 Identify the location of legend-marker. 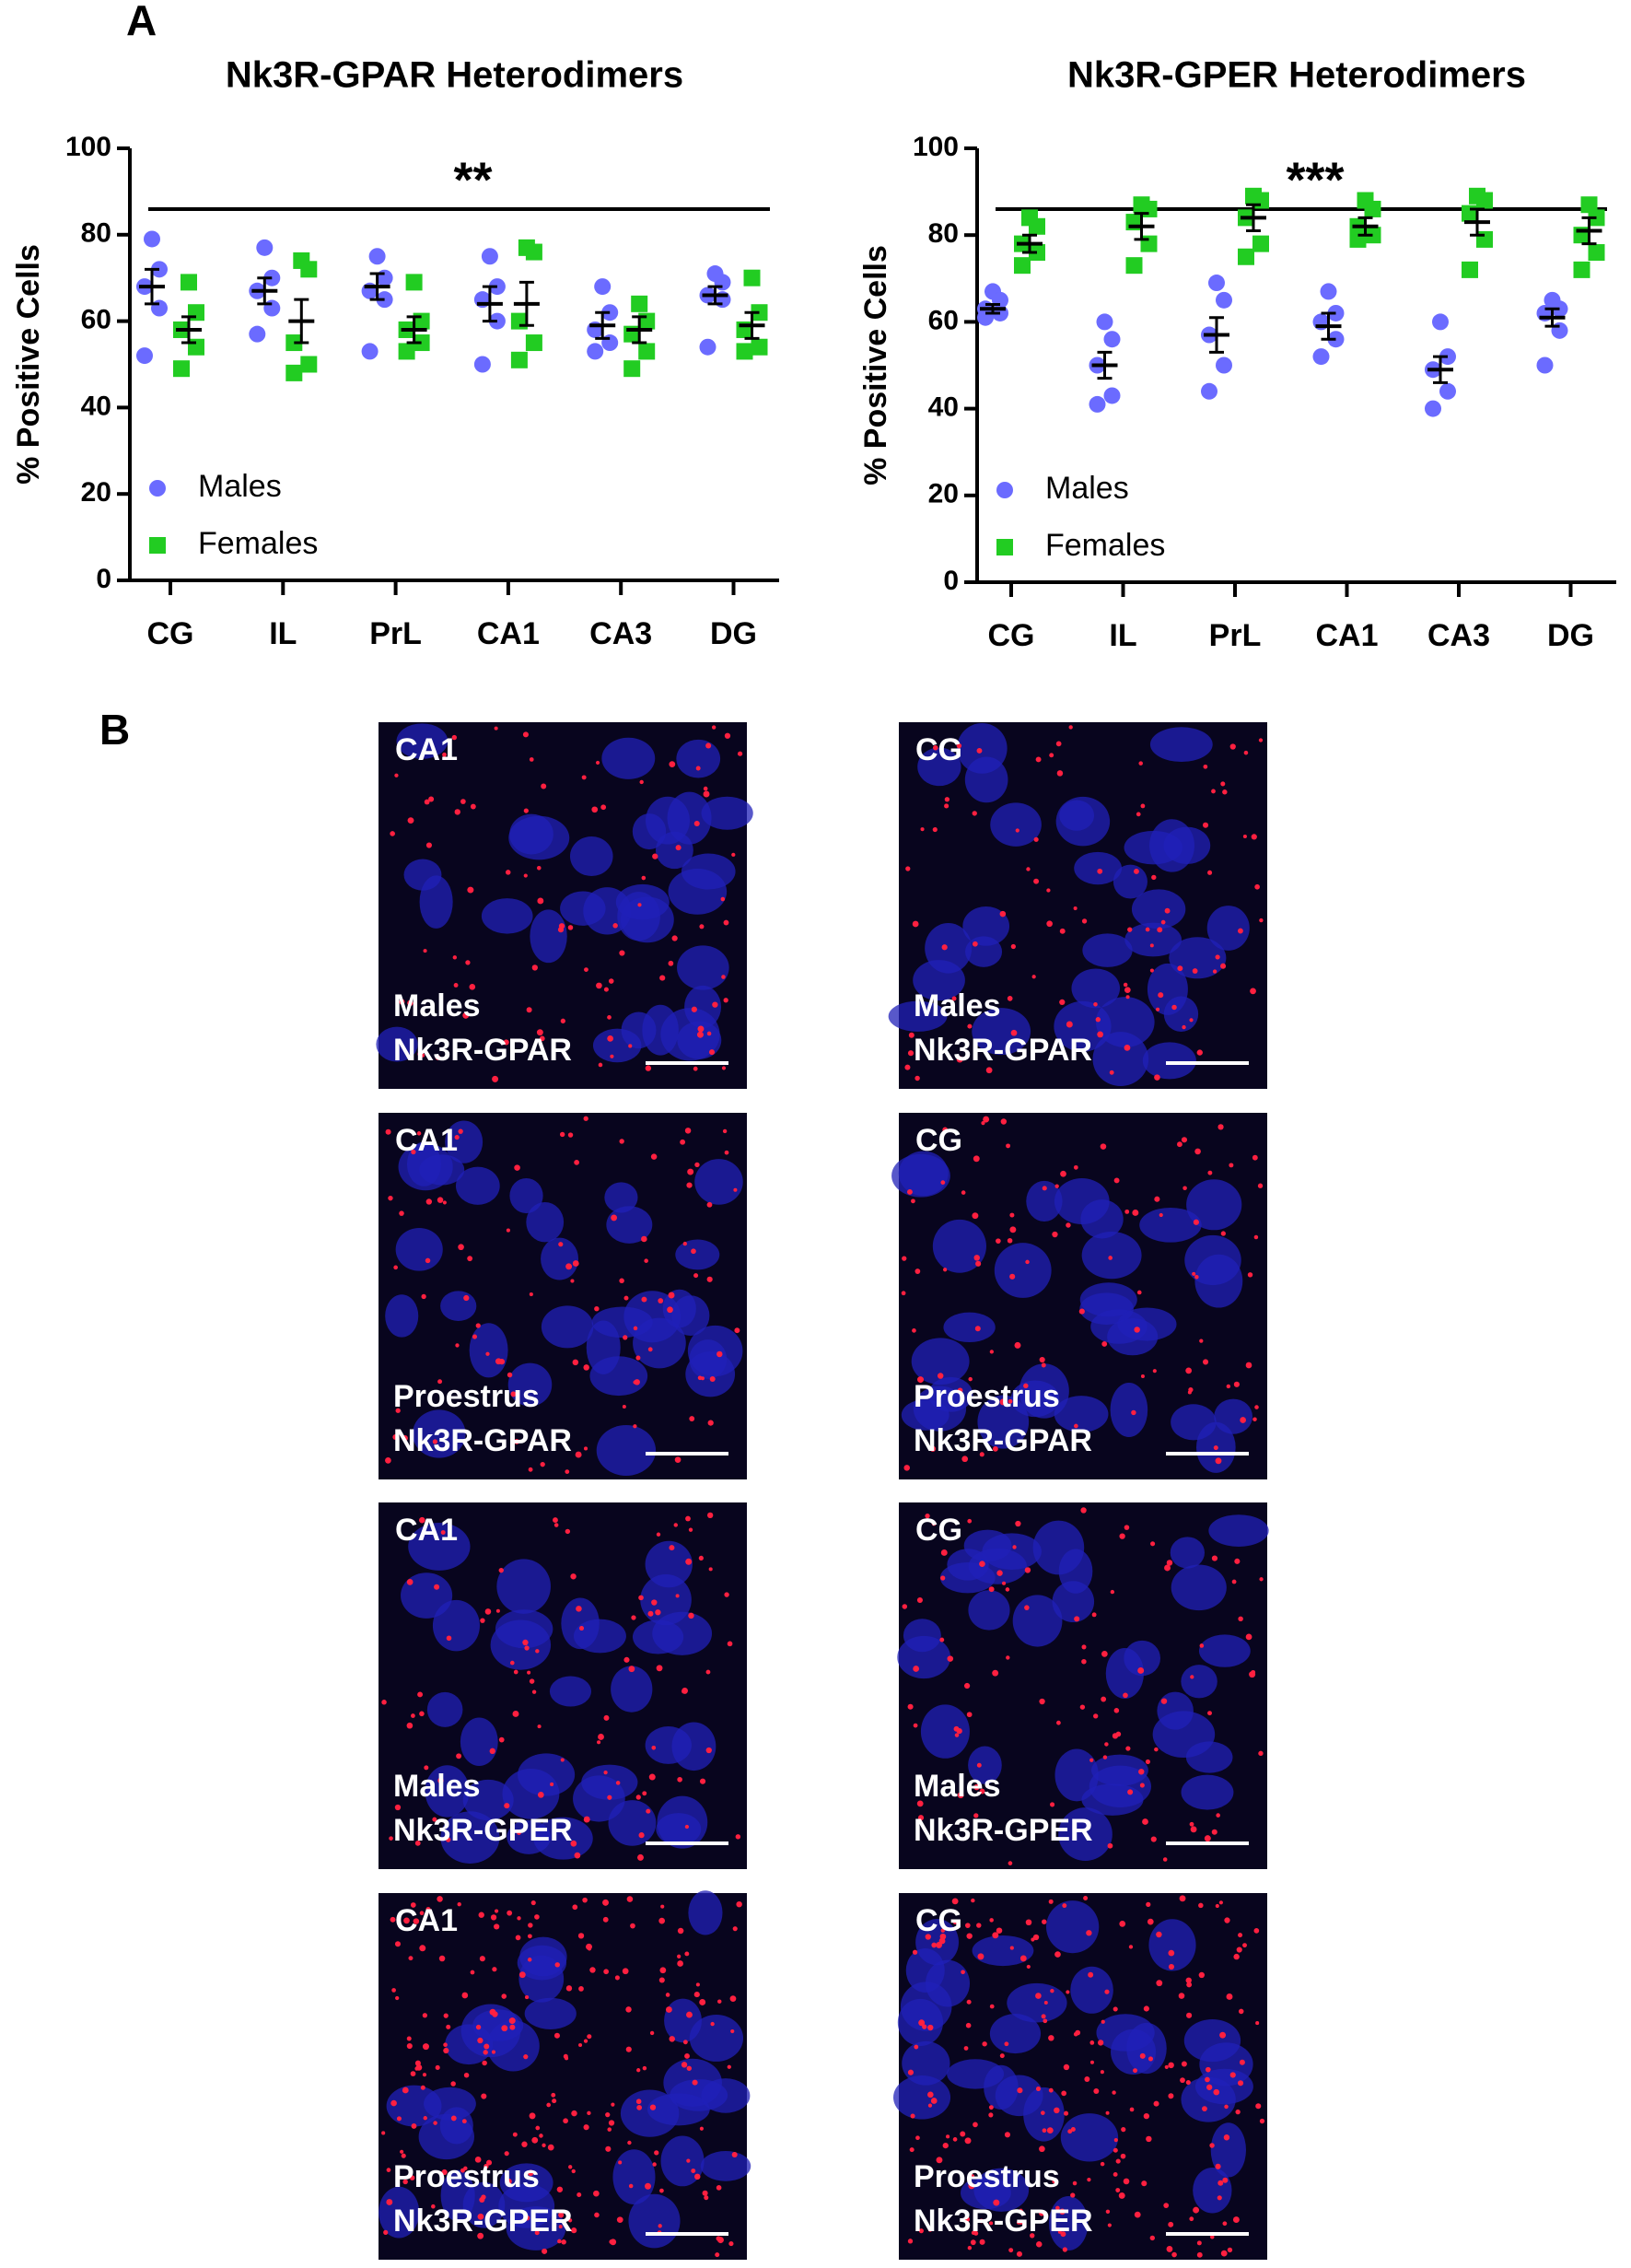
(1004, 490).